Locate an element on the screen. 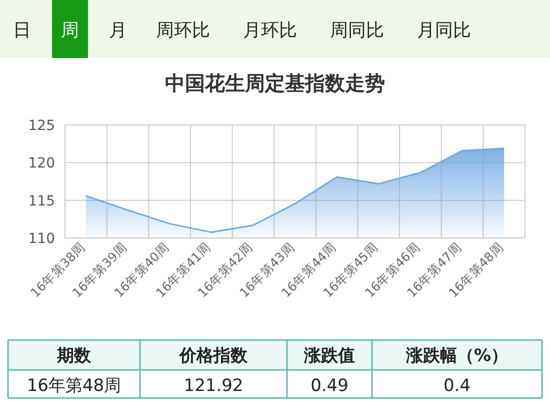 Image resolution: width=550 pixels, height=405 pixels. y-tick-label: 125 is located at coordinates (41, 126).